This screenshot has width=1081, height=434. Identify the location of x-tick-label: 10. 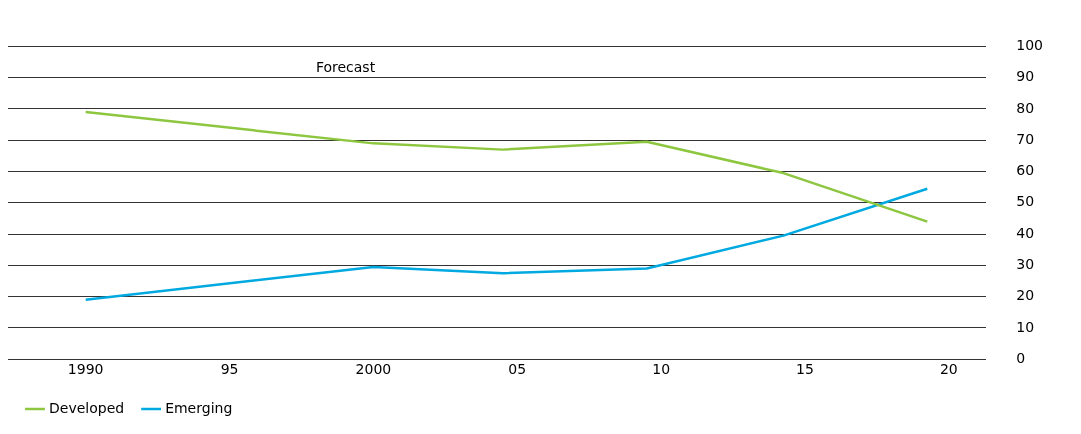
(661, 369).